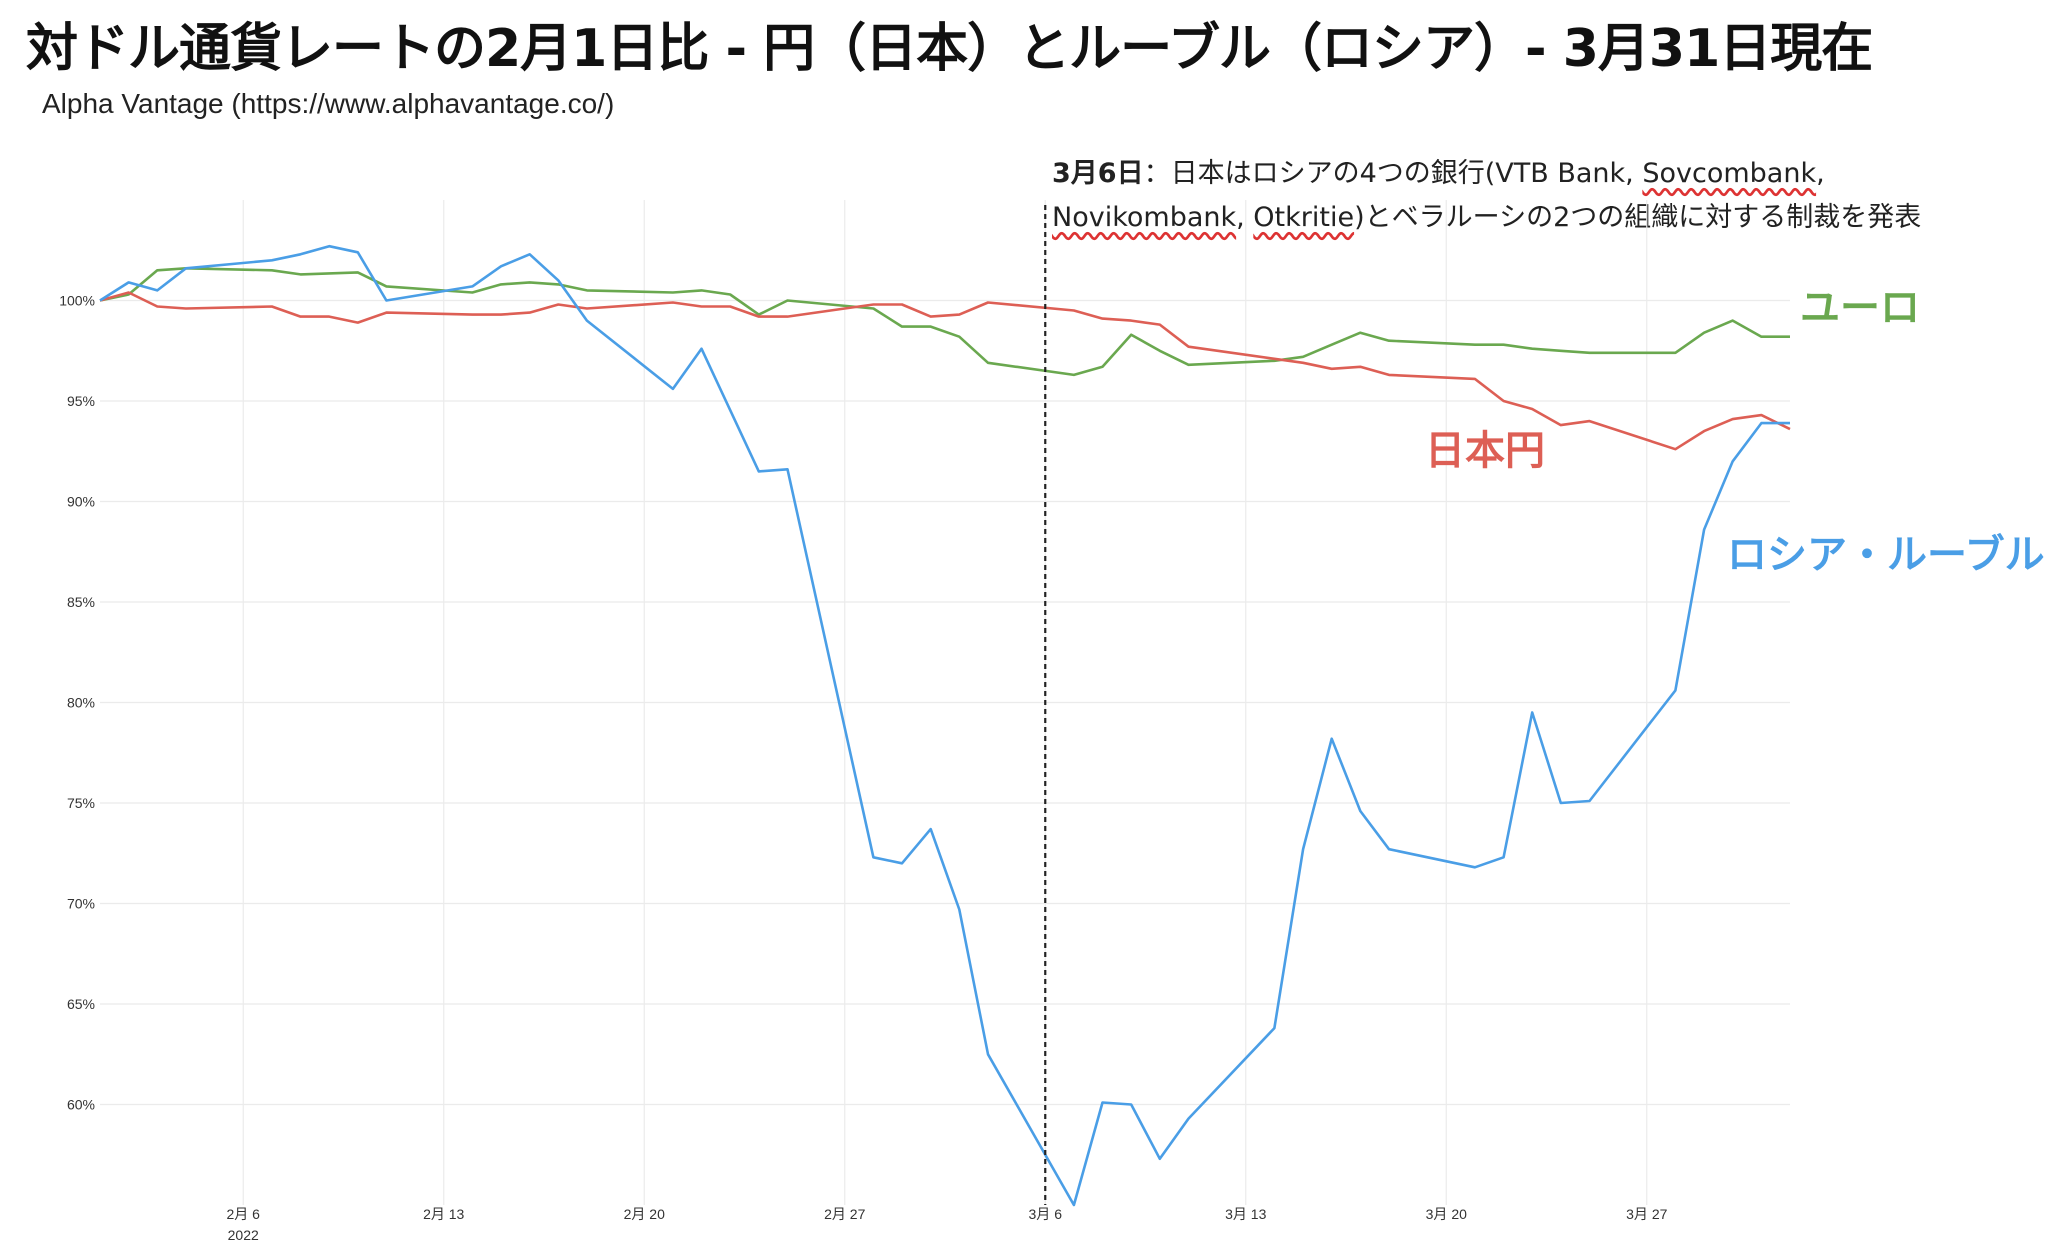 The width and height of the screenshot is (2048, 1252). I want to click on annotation-sep: ,, so click(1245, 217).